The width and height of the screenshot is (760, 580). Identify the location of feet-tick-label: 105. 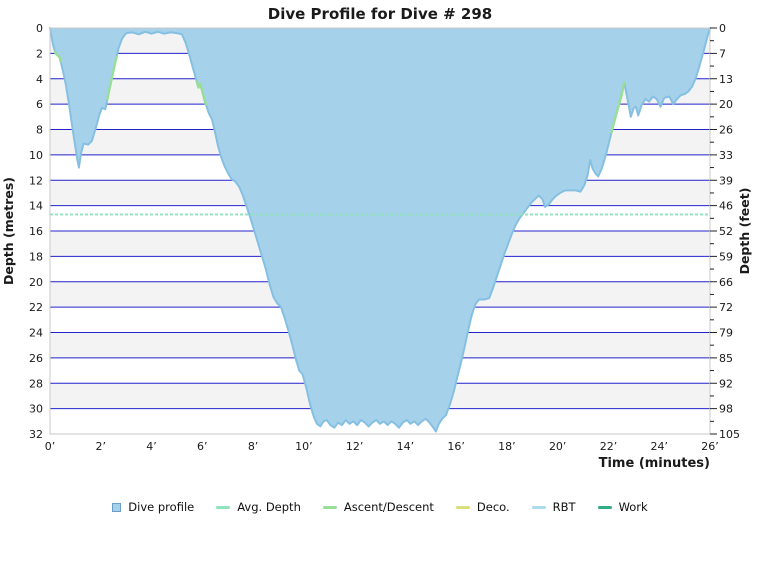
(729, 434).